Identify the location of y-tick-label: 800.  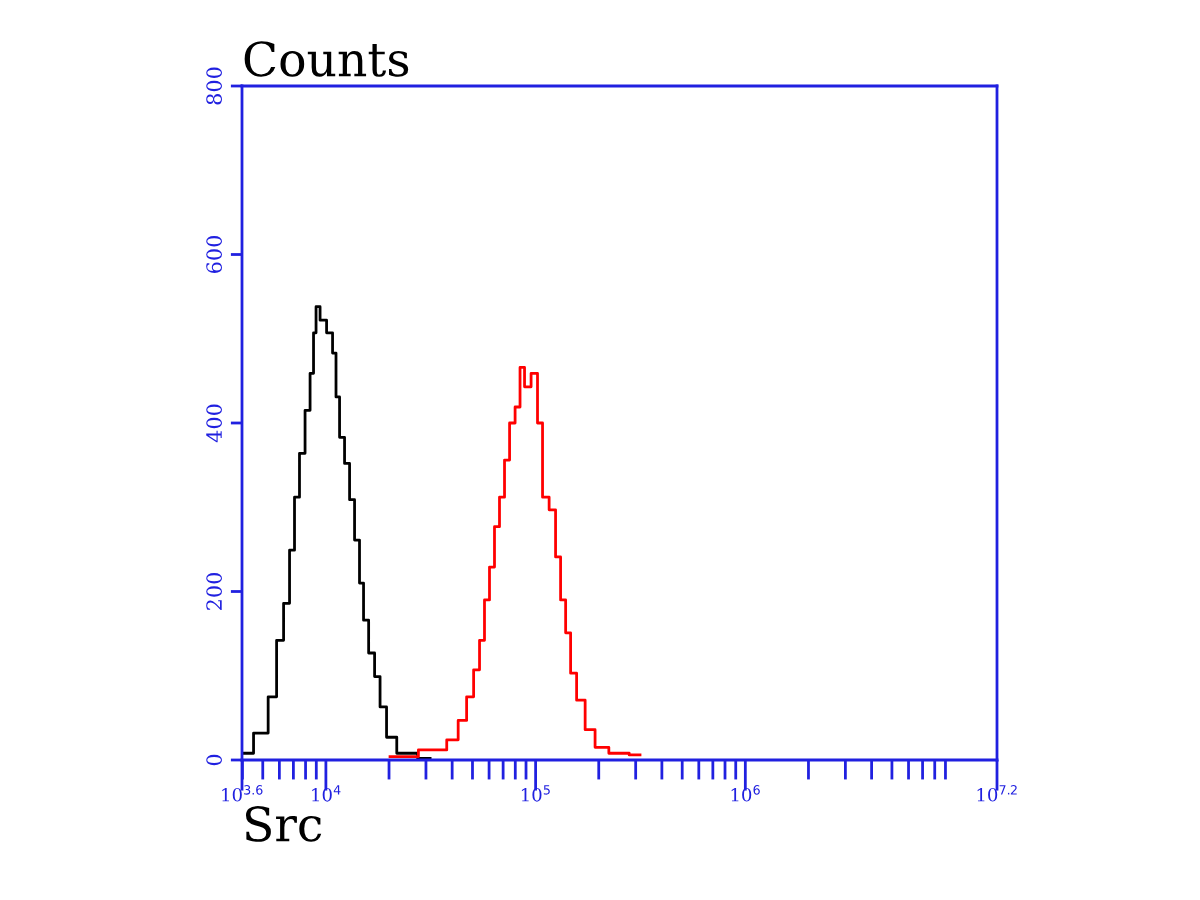
(214, 86).